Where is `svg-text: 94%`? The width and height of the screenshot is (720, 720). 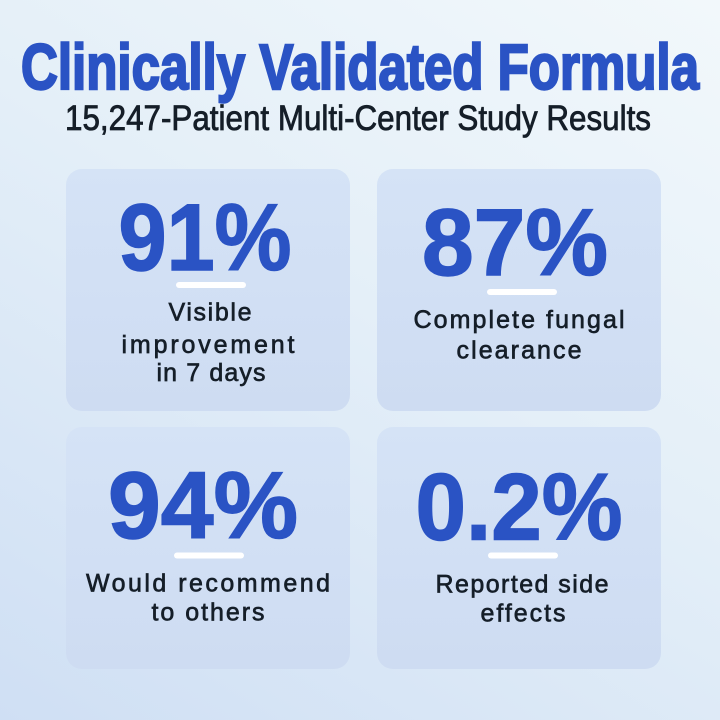 svg-text: 94% is located at coordinates (203, 506).